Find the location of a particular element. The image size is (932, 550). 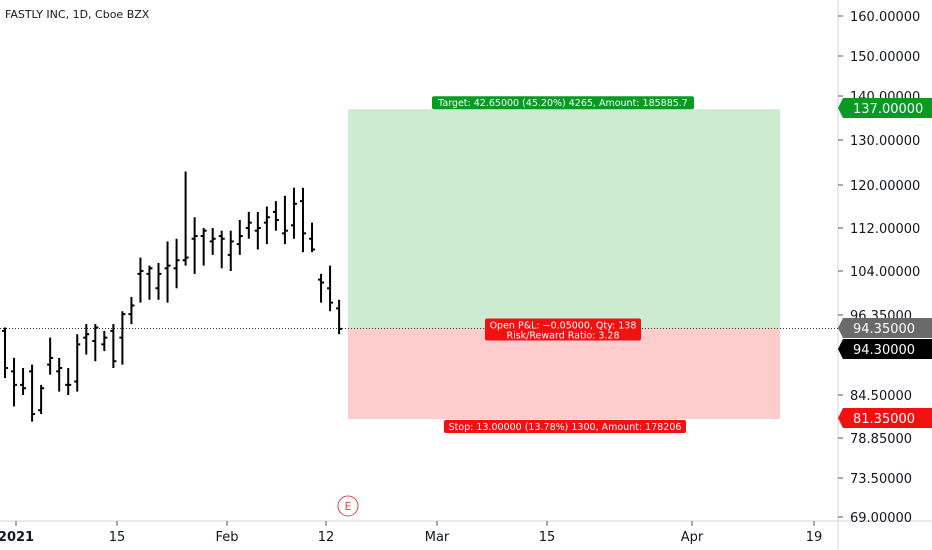

price-tick-label: 120.00000 is located at coordinates (885, 186).